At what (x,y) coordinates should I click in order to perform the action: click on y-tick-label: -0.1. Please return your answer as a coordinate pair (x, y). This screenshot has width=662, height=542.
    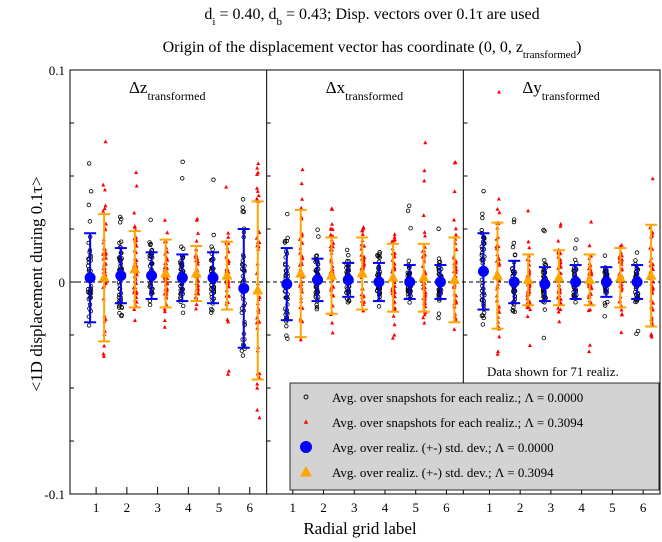
    Looking at the image, I should click on (54, 494).